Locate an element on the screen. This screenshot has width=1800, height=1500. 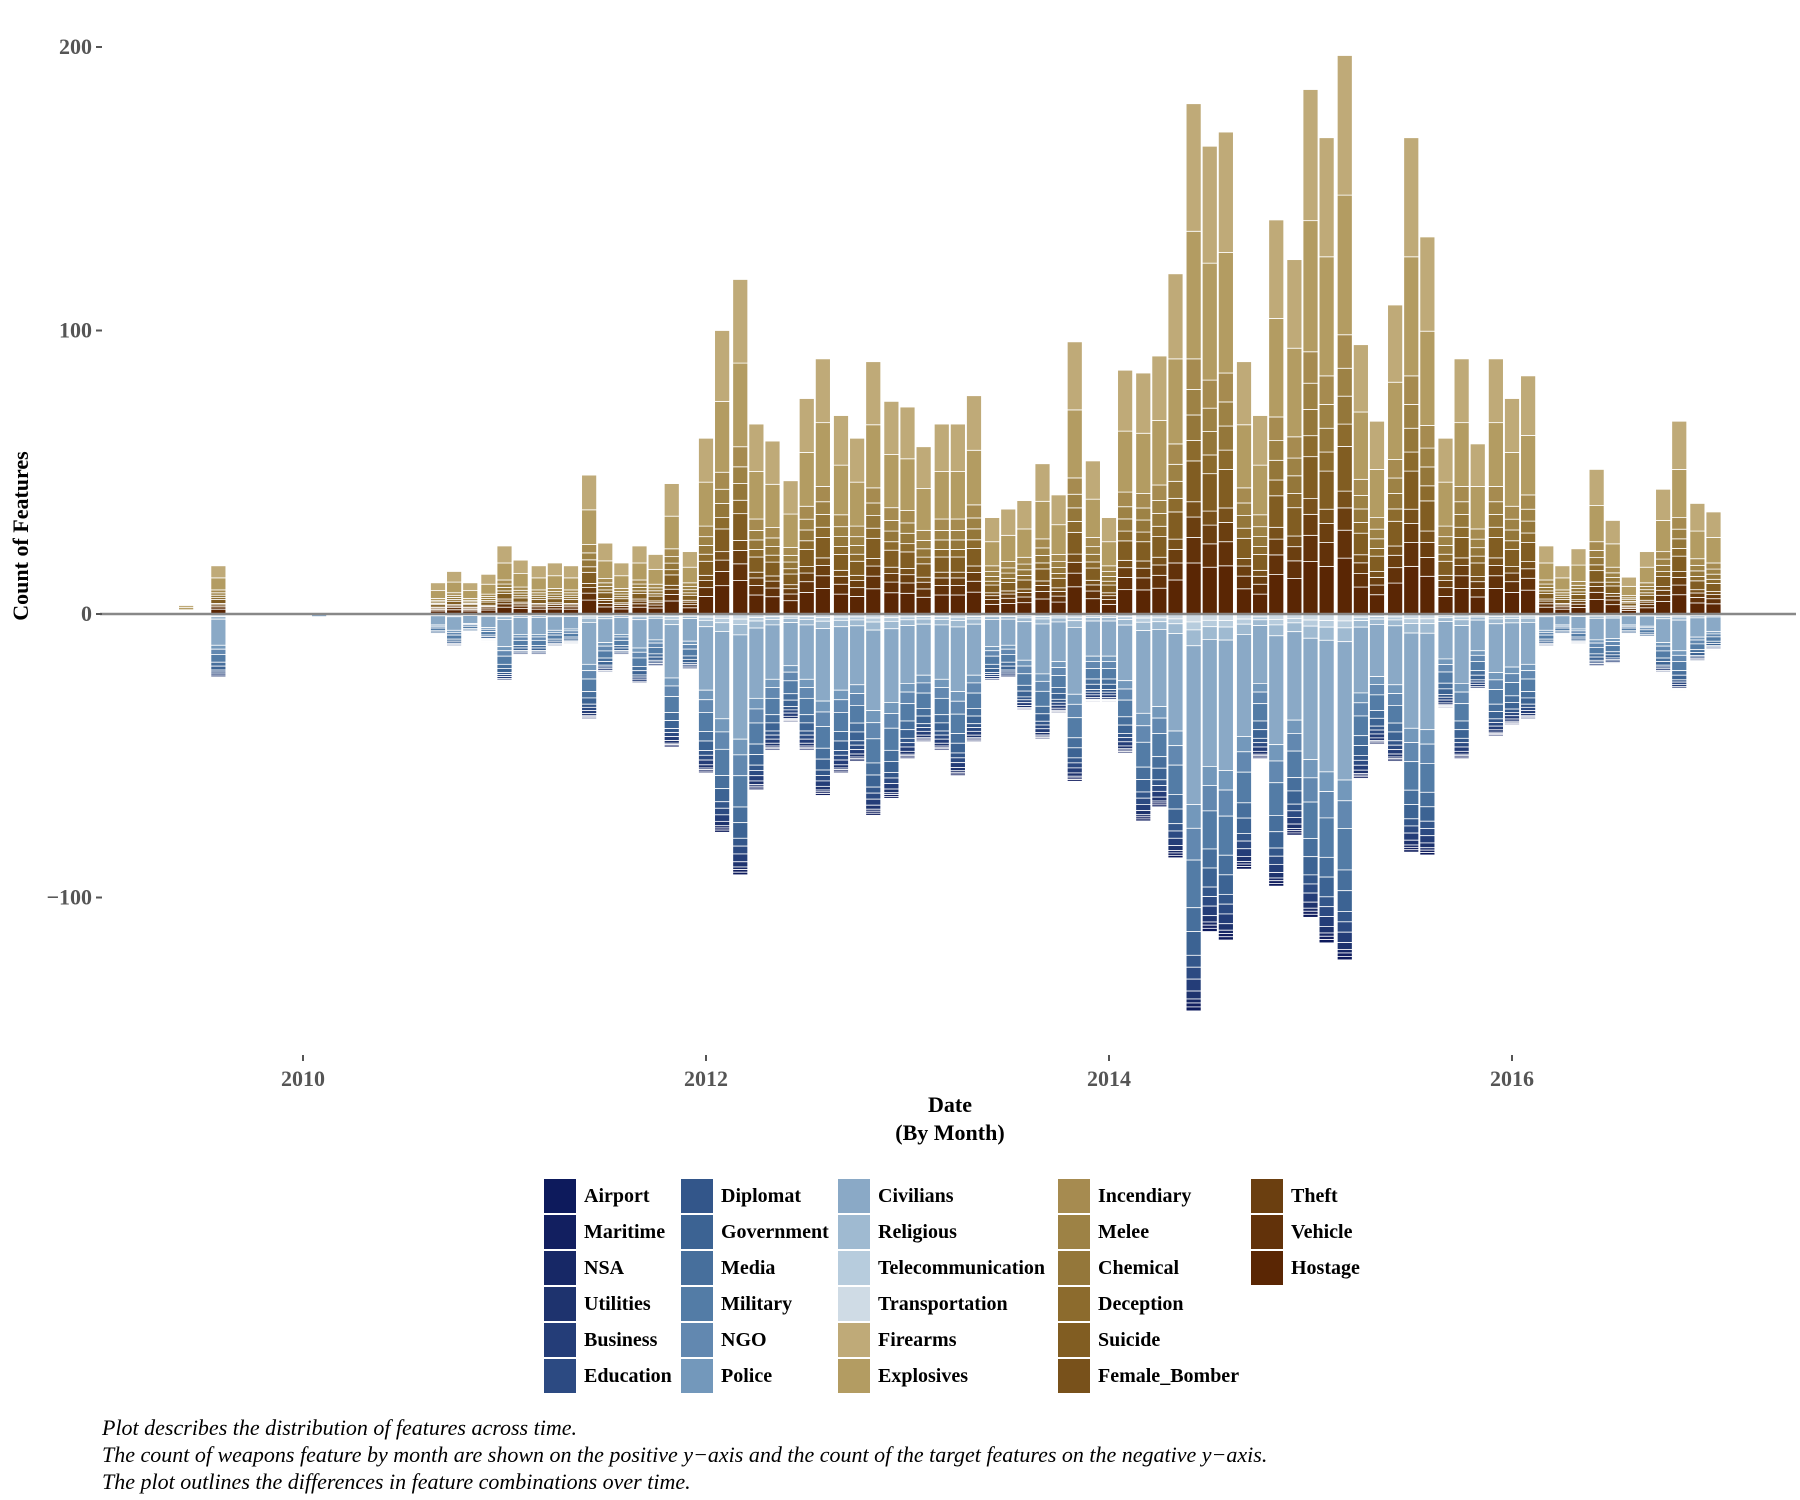
legend-label: Theft is located at coordinates (1314, 1195).